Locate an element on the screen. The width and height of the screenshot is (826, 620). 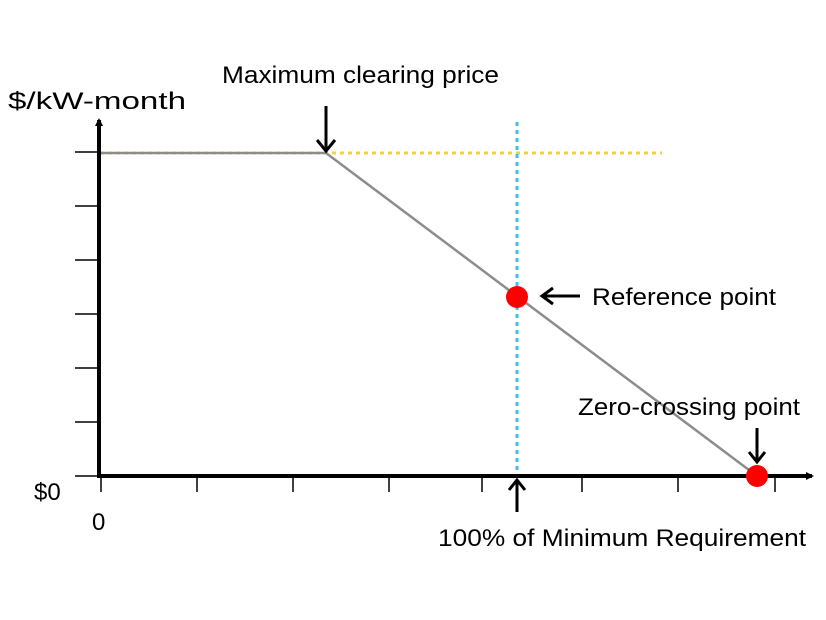
reference-point-marker is located at coordinates (517, 297).